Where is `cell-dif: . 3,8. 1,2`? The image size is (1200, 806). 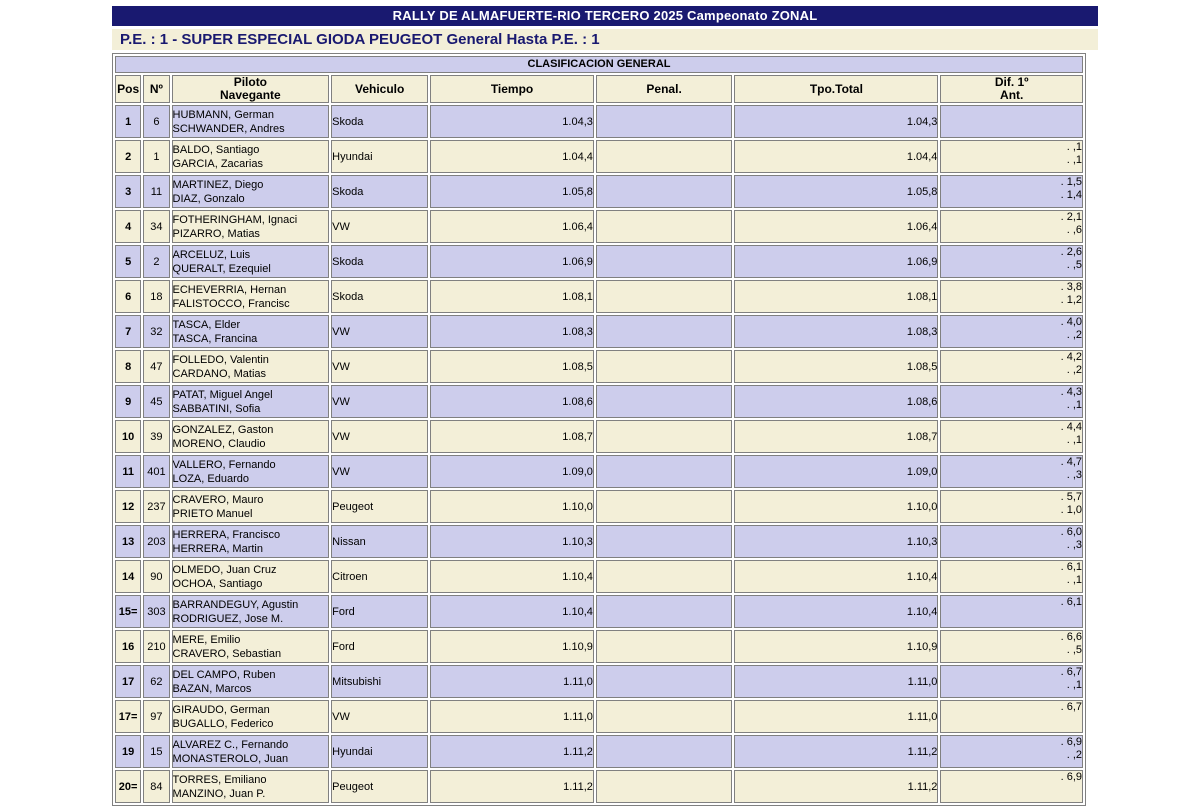 cell-dif: . 3,8. 1,2 is located at coordinates (1011, 296).